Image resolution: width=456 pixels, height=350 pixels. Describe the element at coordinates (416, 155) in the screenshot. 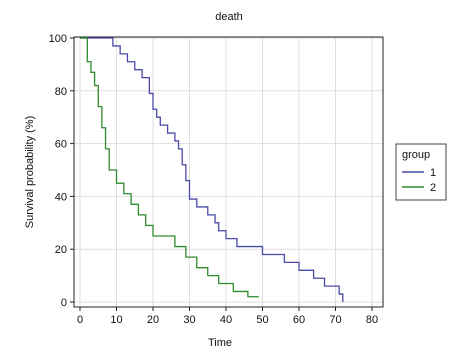

I see `legend-title: group` at that location.